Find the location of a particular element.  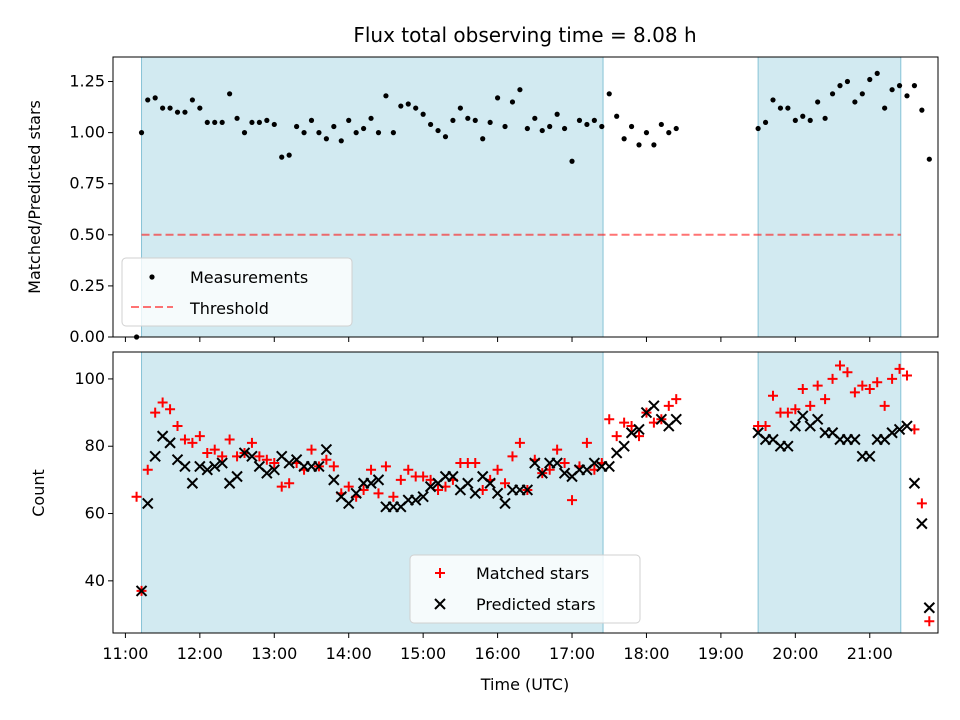

x-tick-label: 21:00 is located at coordinates (870, 653).